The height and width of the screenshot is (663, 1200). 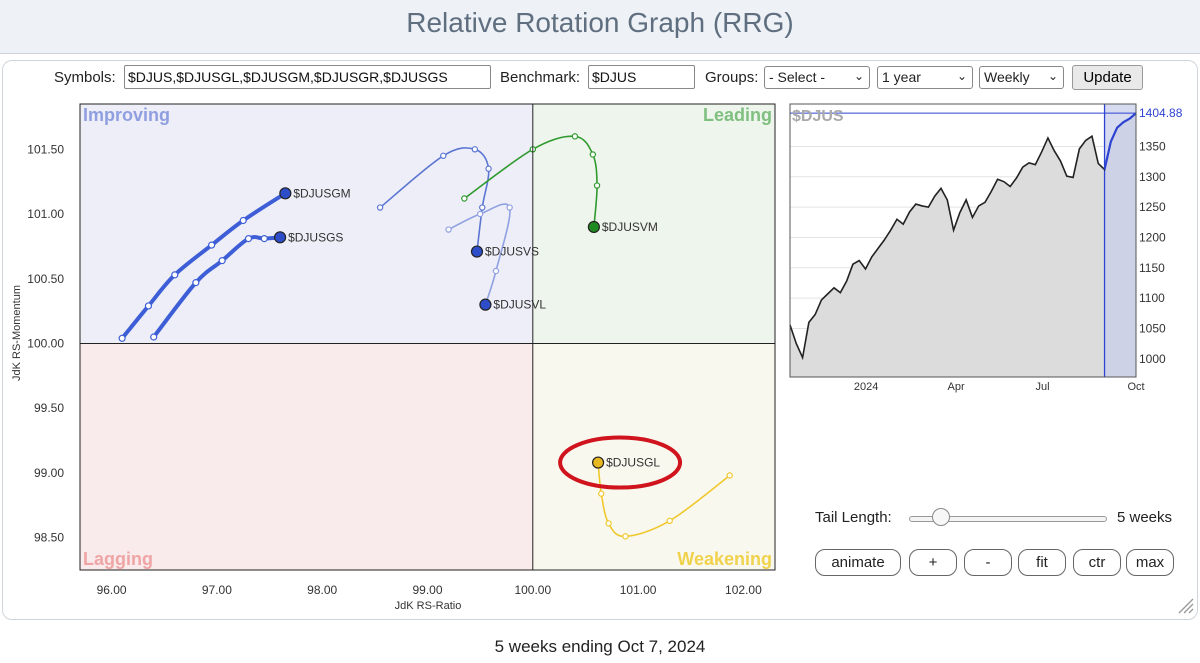 What do you see at coordinates (941, 517) in the screenshot?
I see `tail-length-slider-thumb` at bounding box center [941, 517].